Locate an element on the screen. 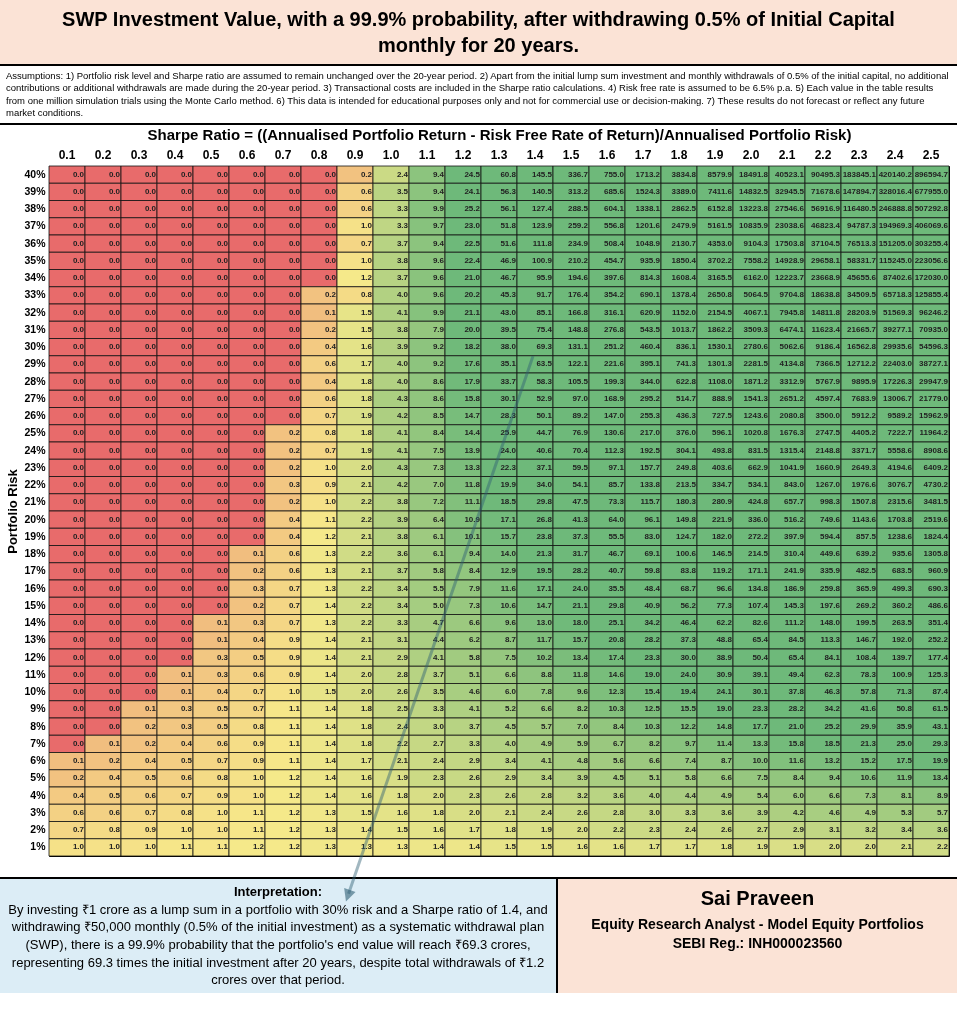 Image resolution: width=957 pixels, height=1024 pixels. data-label: 46.9 is located at coordinates (508, 261).